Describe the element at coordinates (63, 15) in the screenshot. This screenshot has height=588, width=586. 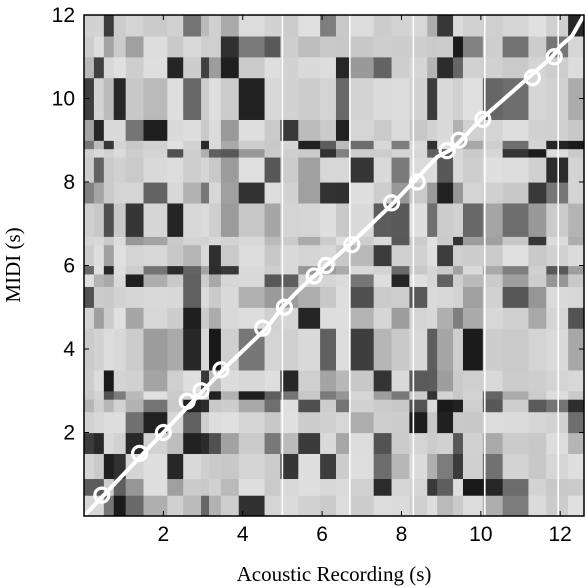
I see `y-tick-label: 12` at that location.